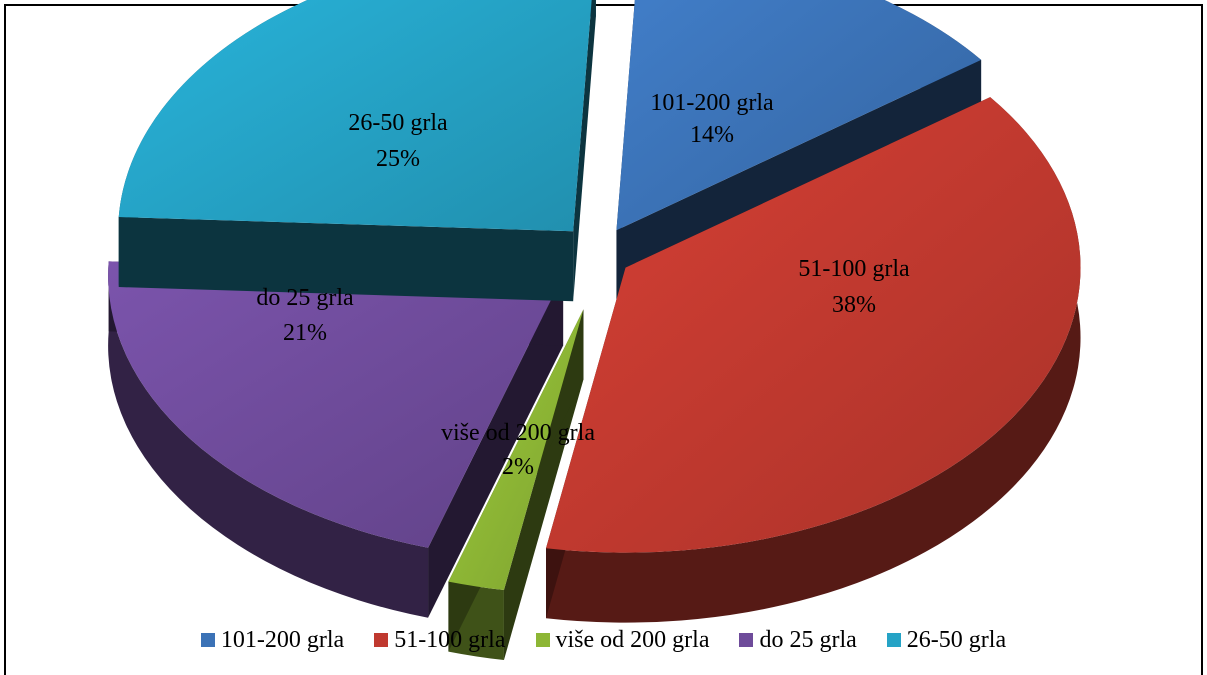  What do you see at coordinates (956, 639) in the screenshot?
I see `legend-label-4: 26-50 grla` at bounding box center [956, 639].